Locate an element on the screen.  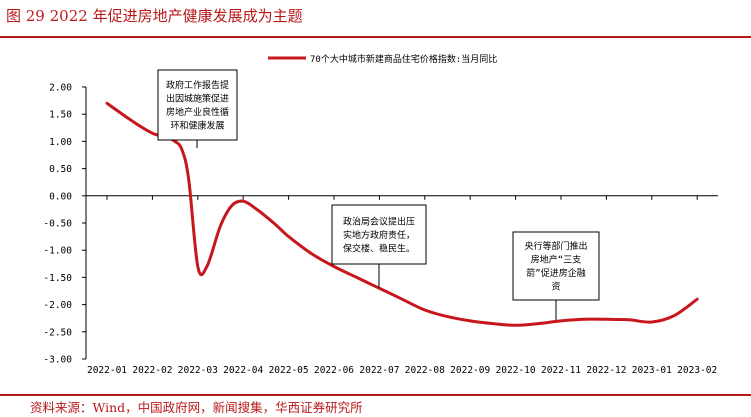
annotation-text: 实地方政府责任， is located at coordinates (379, 235).